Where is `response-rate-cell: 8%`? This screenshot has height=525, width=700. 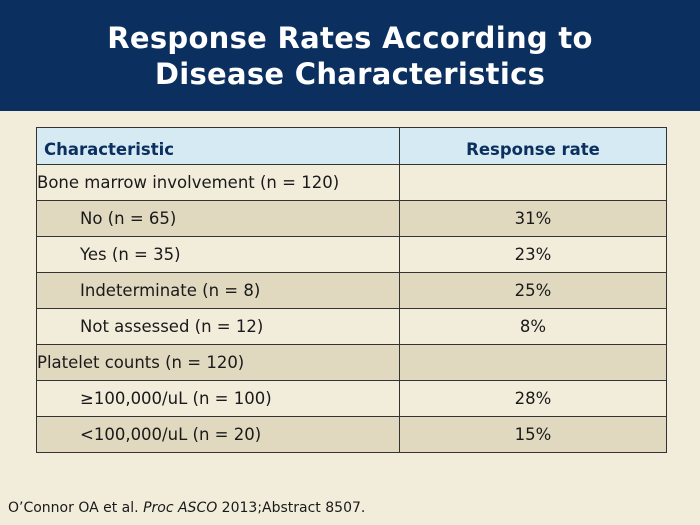
response-rate-cell: 8% is located at coordinates (533, 326).